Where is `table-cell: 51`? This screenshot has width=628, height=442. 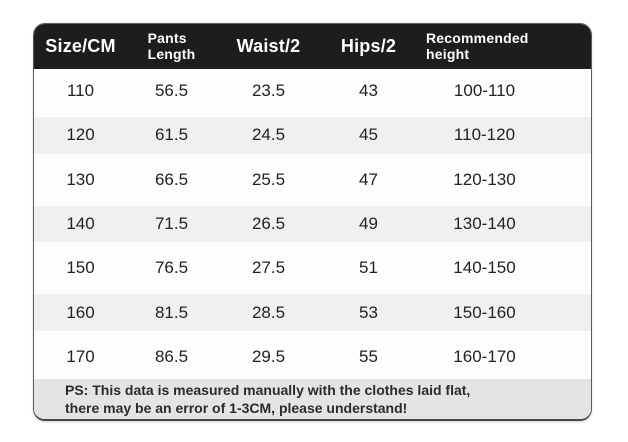
table-cell: 51 is located at coordinates (368, 268).